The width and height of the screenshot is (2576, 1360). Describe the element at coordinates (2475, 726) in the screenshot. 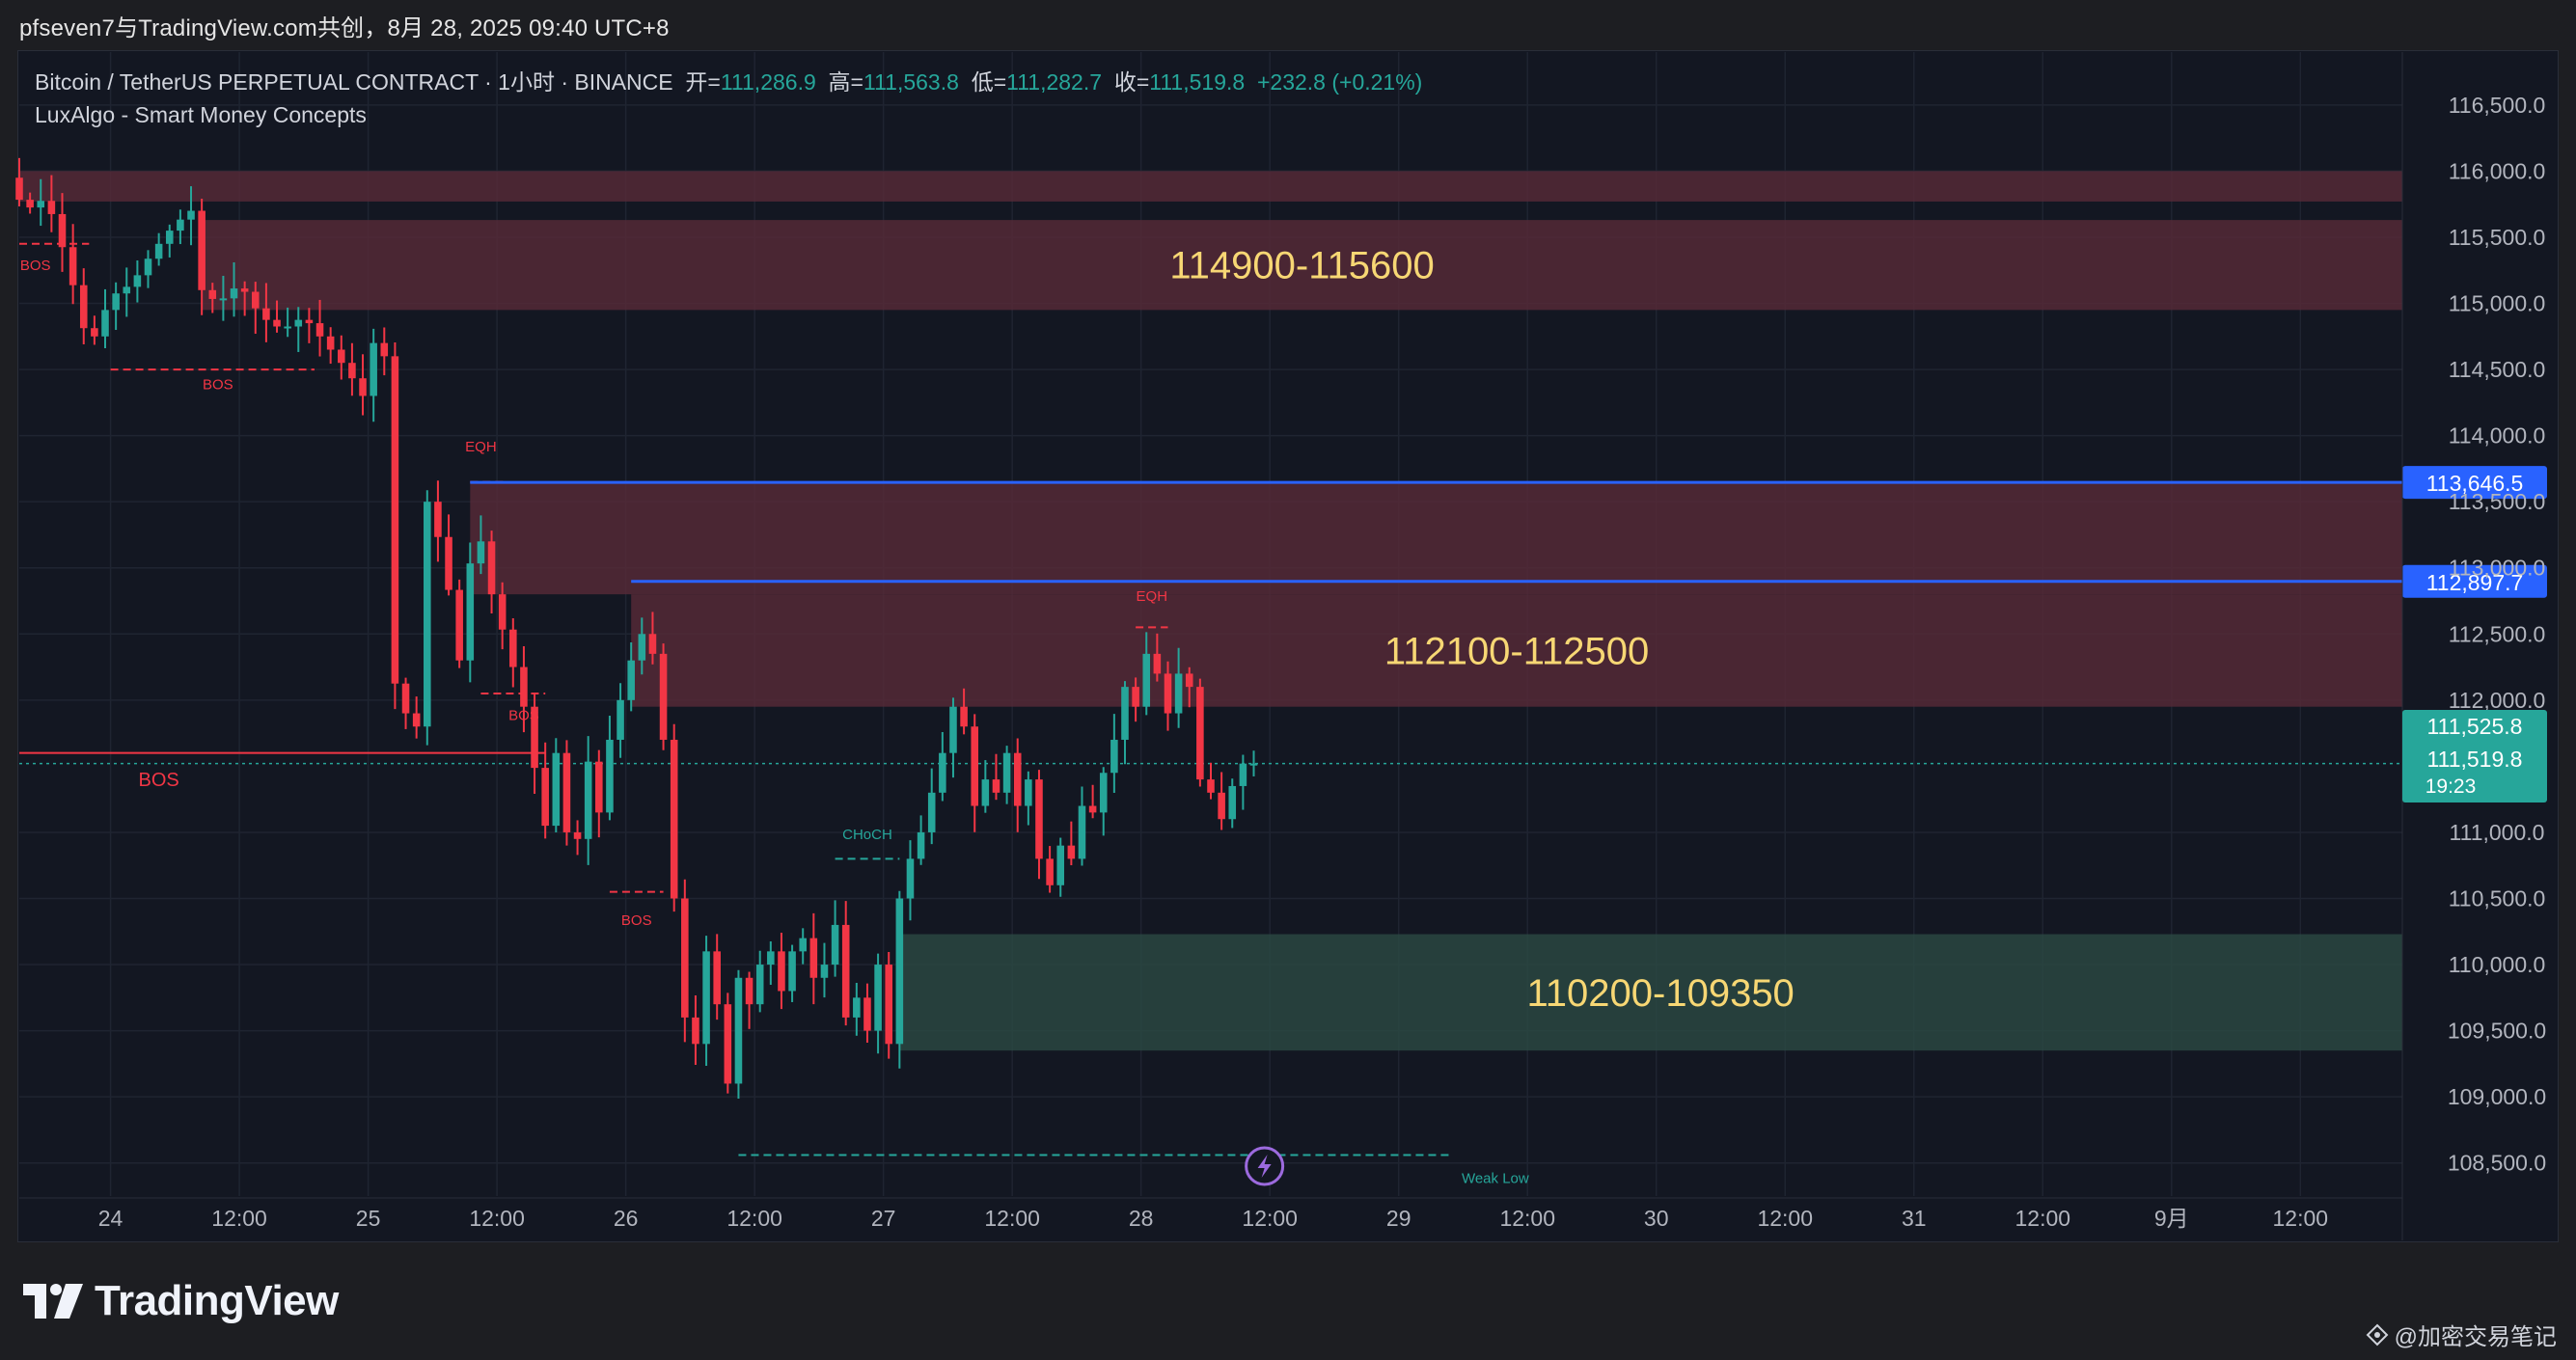

I see `high-price-text: 111,525.8` at that location.